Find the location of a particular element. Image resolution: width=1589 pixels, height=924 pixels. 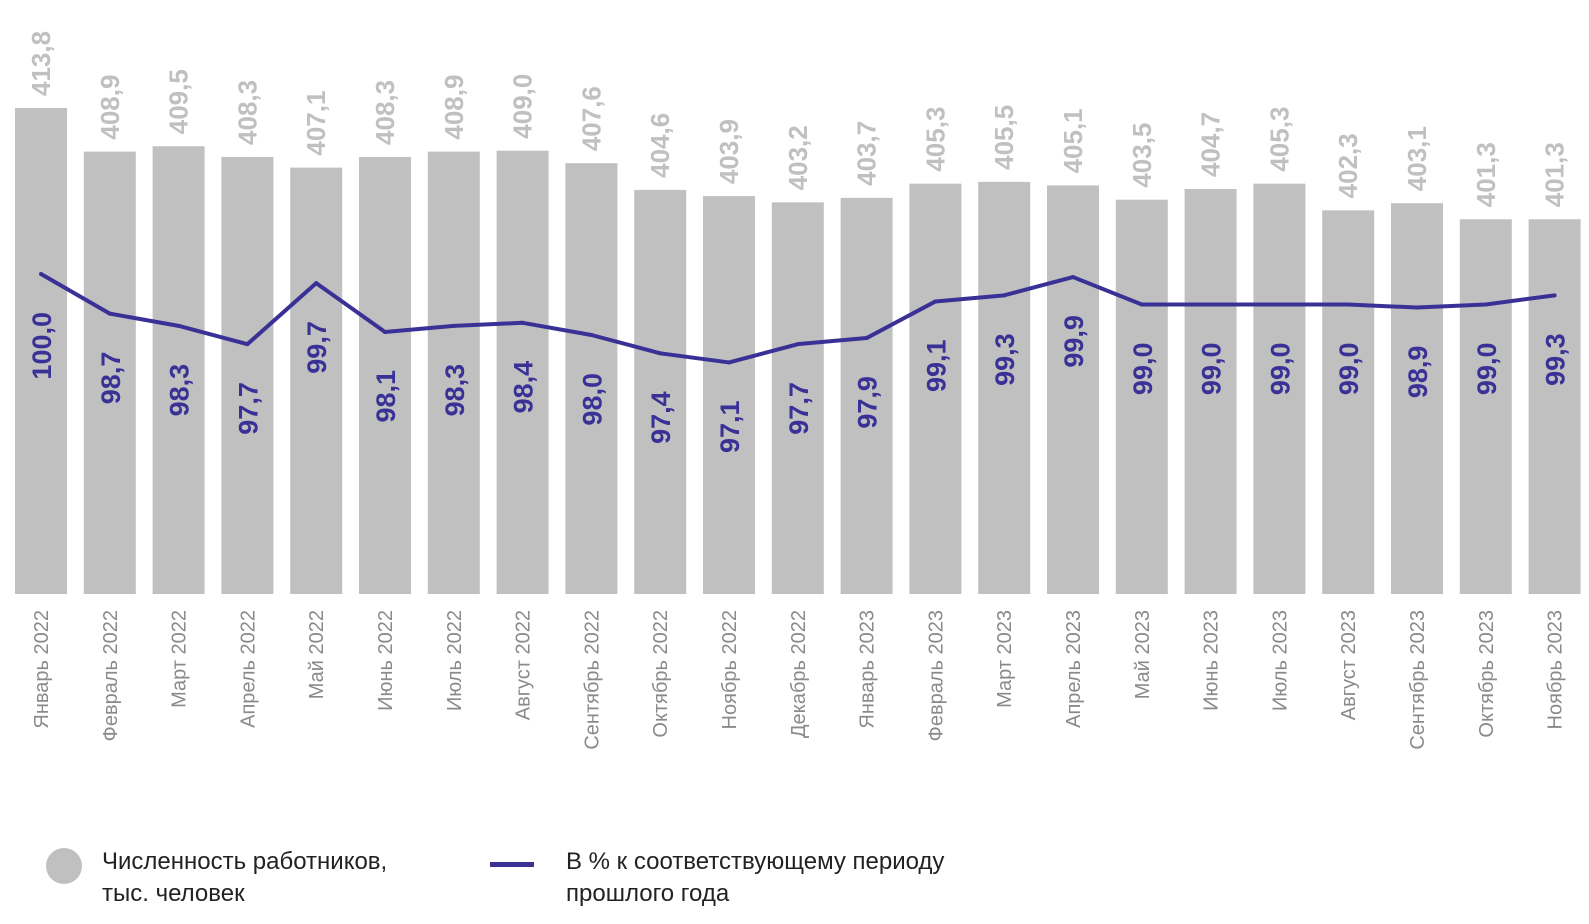

bar-value-label: 408,9 is located at coordinates (110, 107).